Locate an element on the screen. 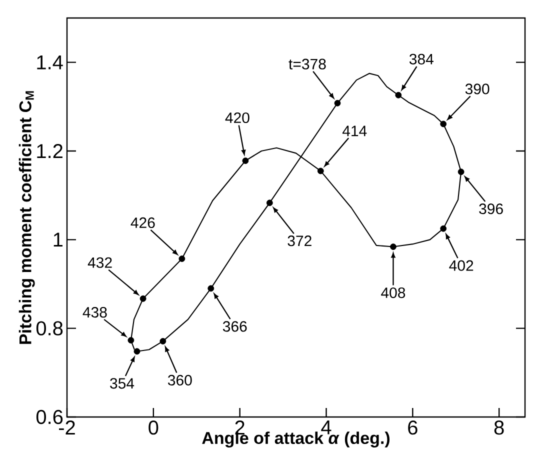 This screenshot has width=546, height=469. y-tick-label: 1.4 is located at coordinates (50, 62).